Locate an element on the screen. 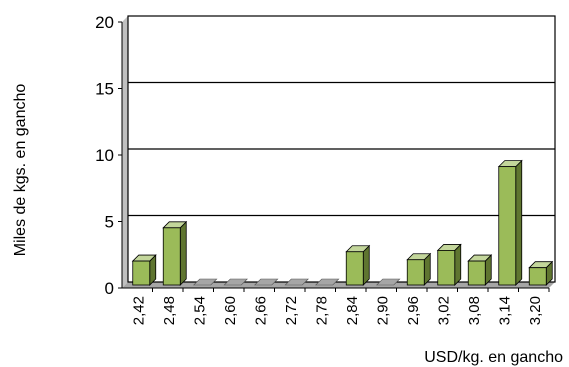 The width and height of the screenshot is (569, 367). bar-2,72 is located at coordinates (296, 282).